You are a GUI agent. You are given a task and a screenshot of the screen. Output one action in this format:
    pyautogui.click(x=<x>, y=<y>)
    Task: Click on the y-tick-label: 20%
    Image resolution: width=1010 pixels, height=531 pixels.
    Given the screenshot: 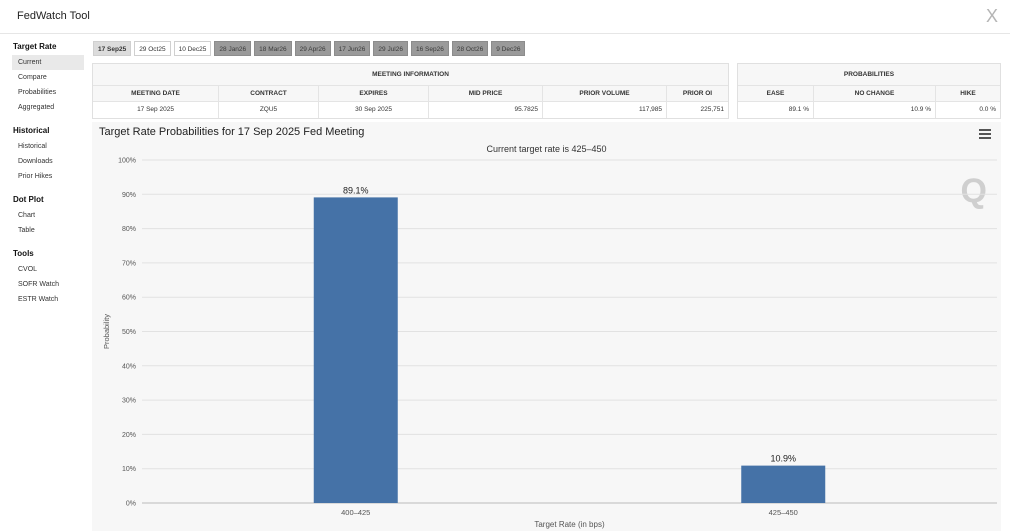 What is the action you would take?
    pyautogui.click(x=129, y=435)
    